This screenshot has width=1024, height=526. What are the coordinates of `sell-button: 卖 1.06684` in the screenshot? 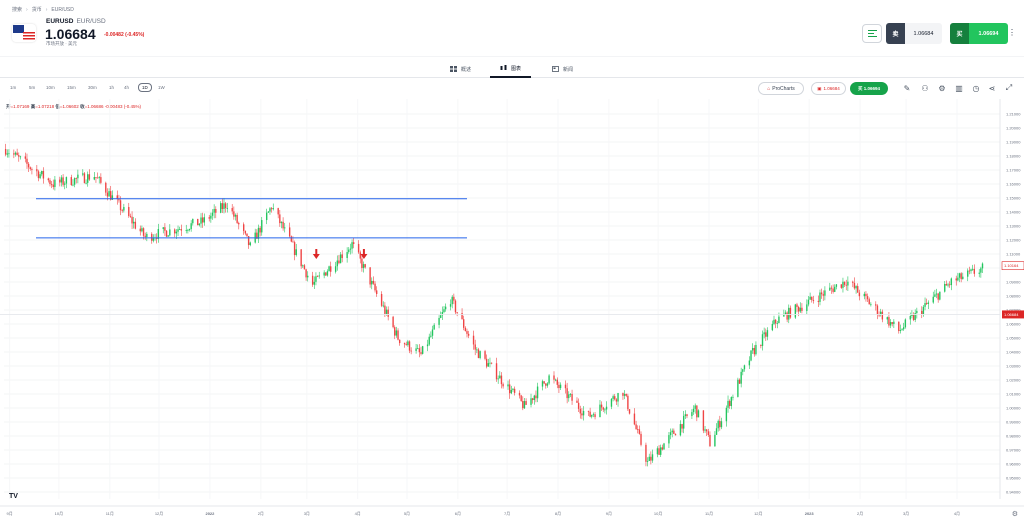 It's located at (914, 33).